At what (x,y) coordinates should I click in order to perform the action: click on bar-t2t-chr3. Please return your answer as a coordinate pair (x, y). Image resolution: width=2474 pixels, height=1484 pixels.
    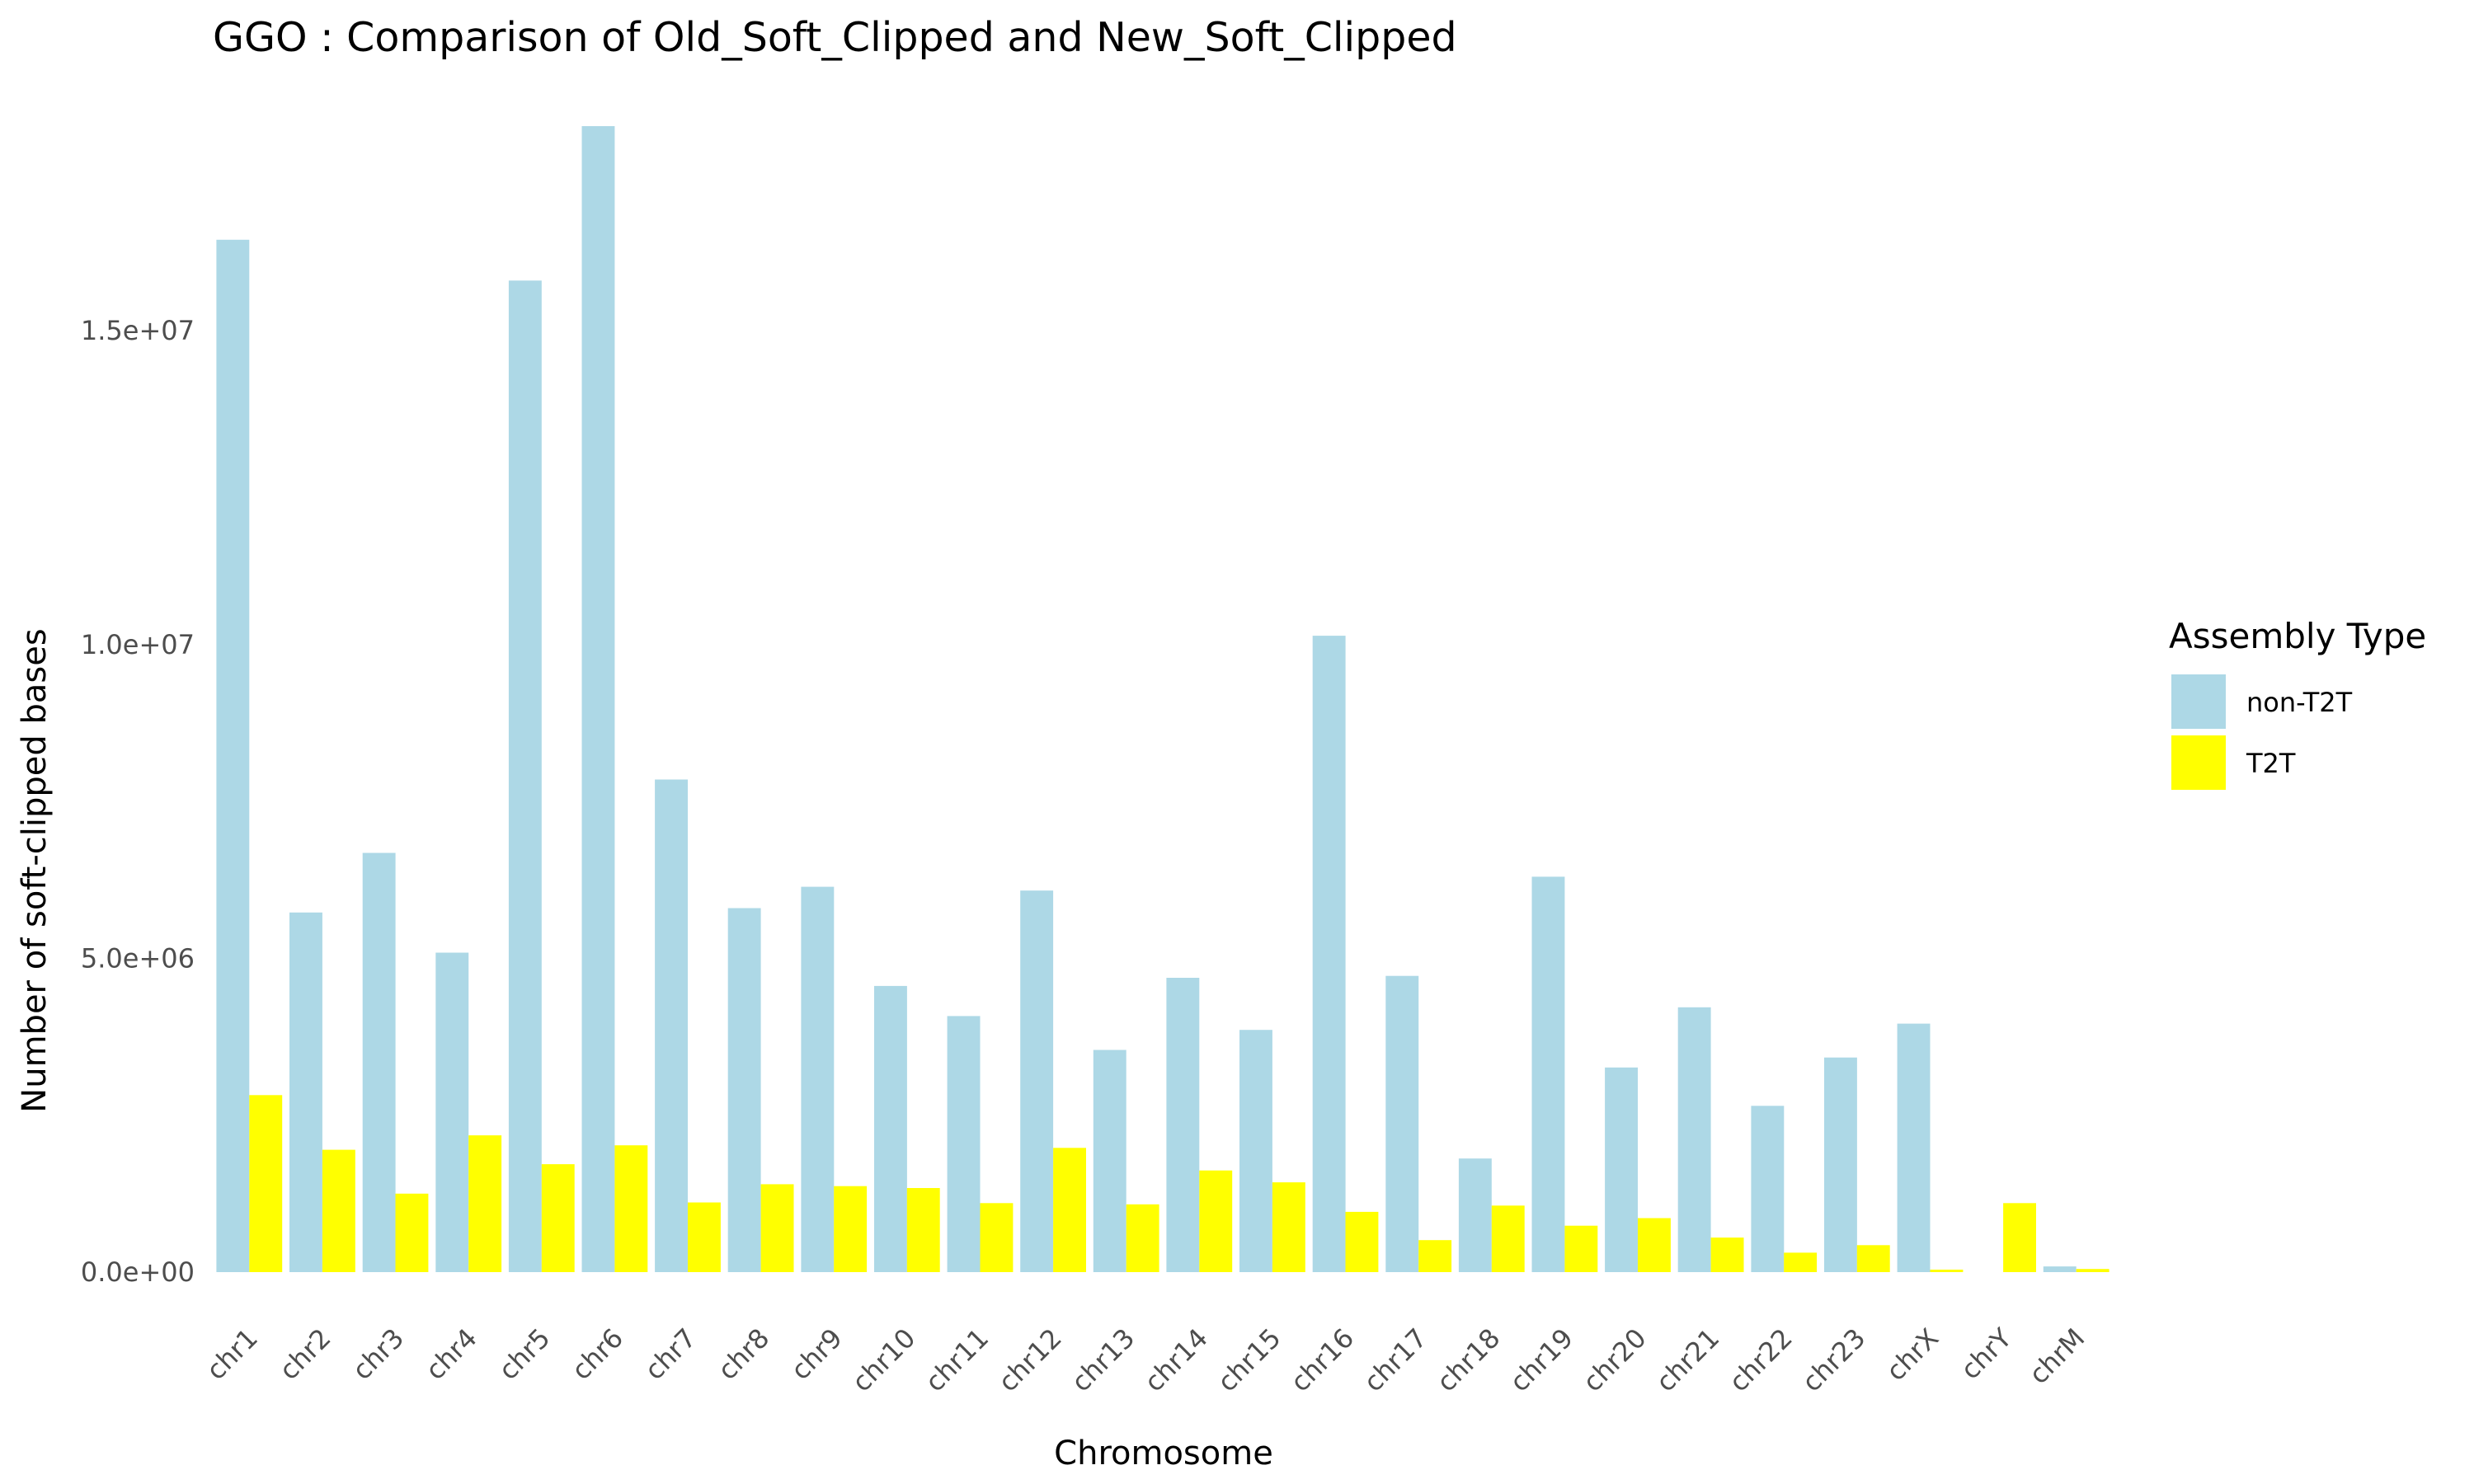
    Looking at the image, I should click on (412, 1232).